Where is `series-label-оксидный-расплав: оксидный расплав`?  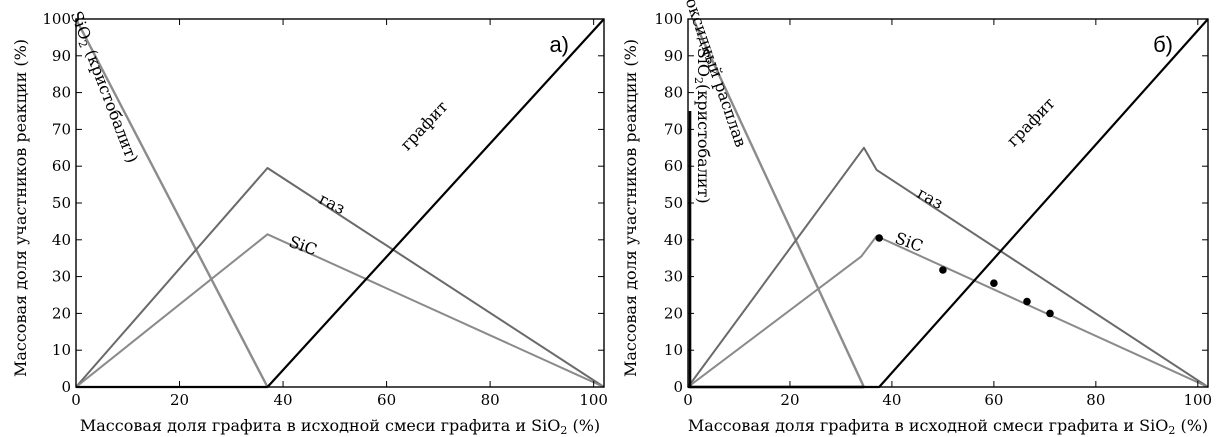
series-label-оксидный-расплав: оксидный расплав is located at coordinates (716, 74).